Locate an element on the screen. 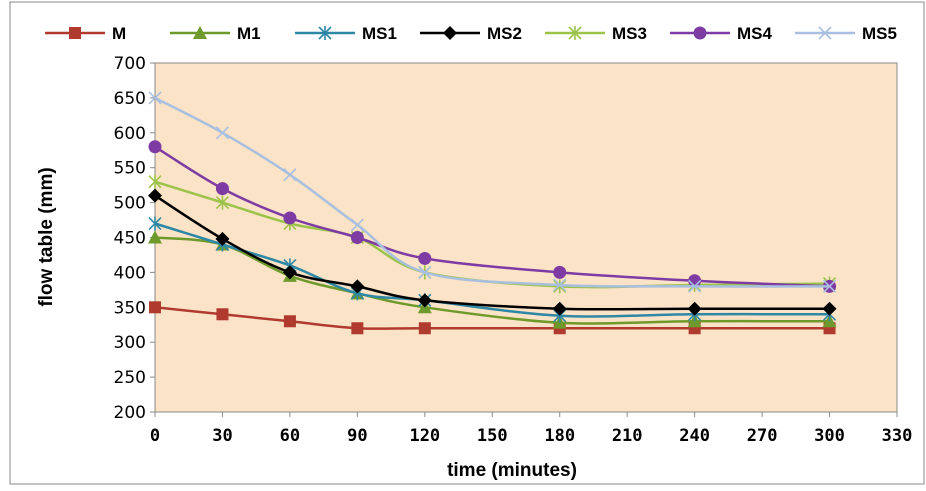  y-tick-label: 550 is located at coordinates (130, 169).